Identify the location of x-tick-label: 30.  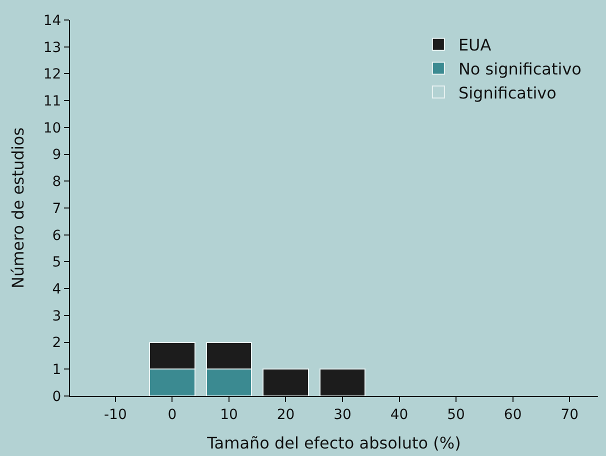
(343, 414).